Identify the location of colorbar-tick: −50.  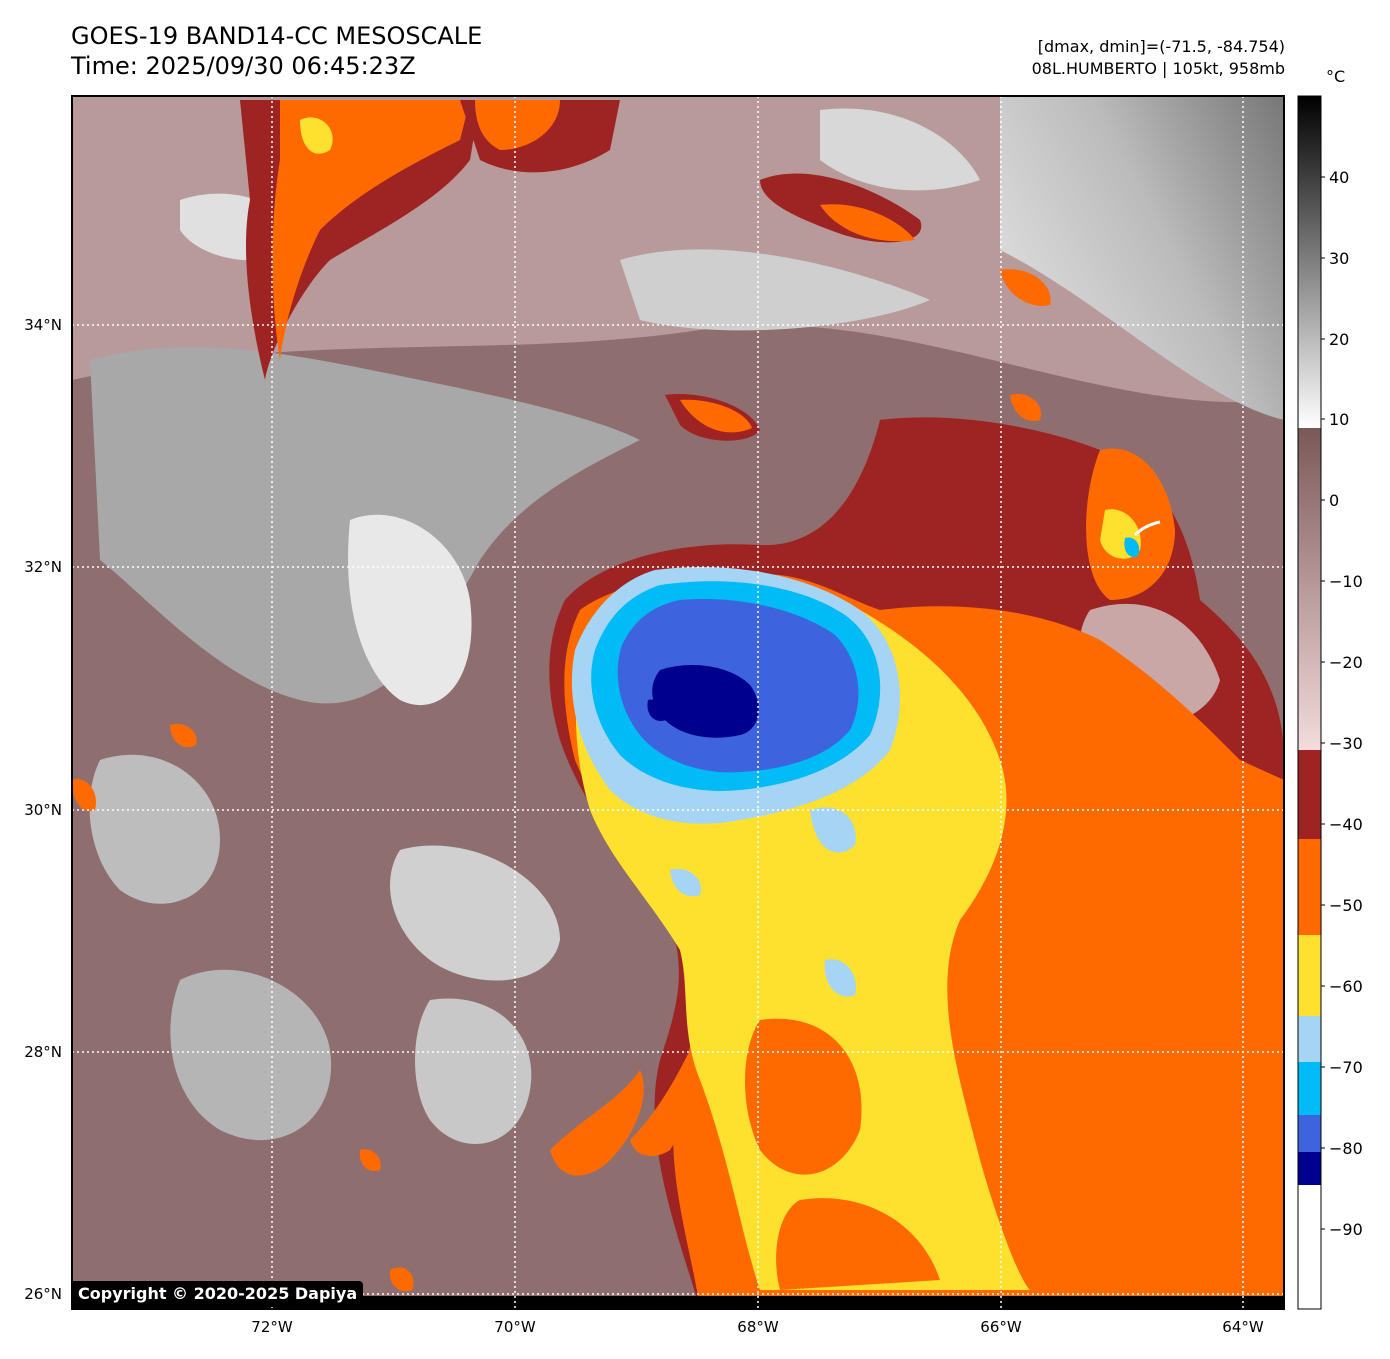
(1346, 905).